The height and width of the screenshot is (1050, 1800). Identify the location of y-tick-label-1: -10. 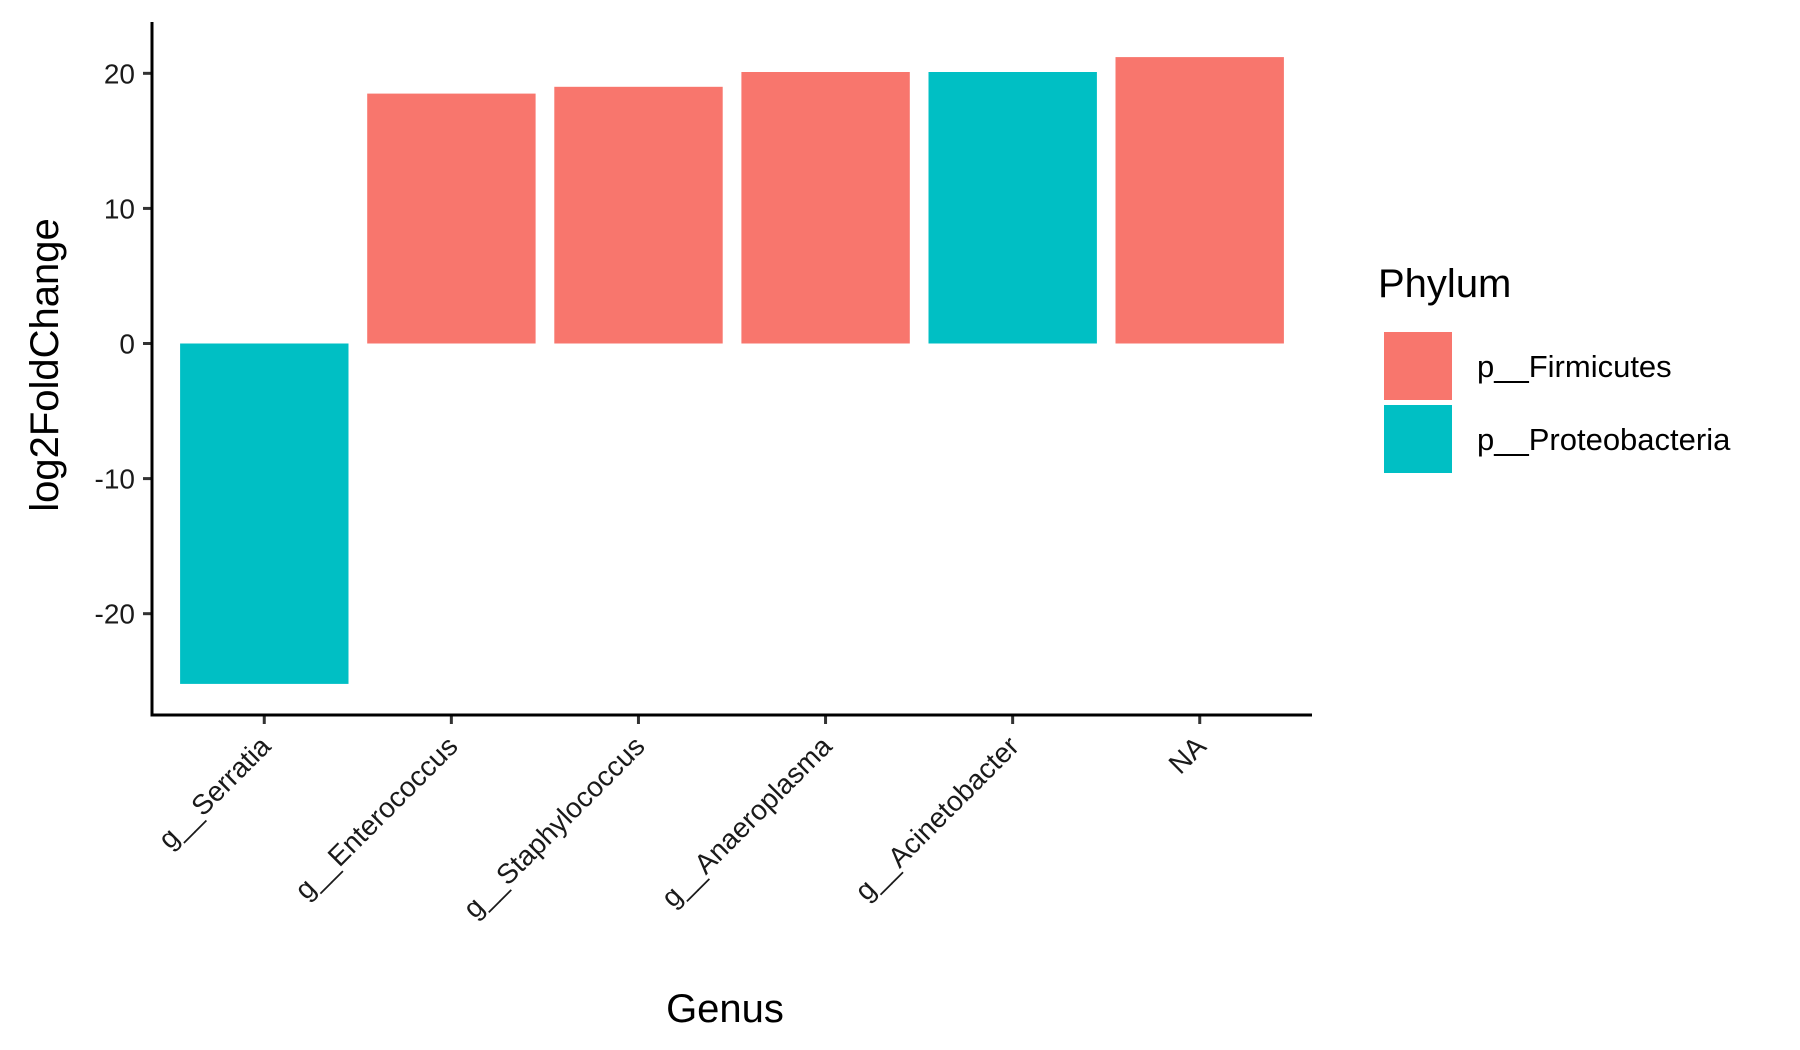
(115, 479).